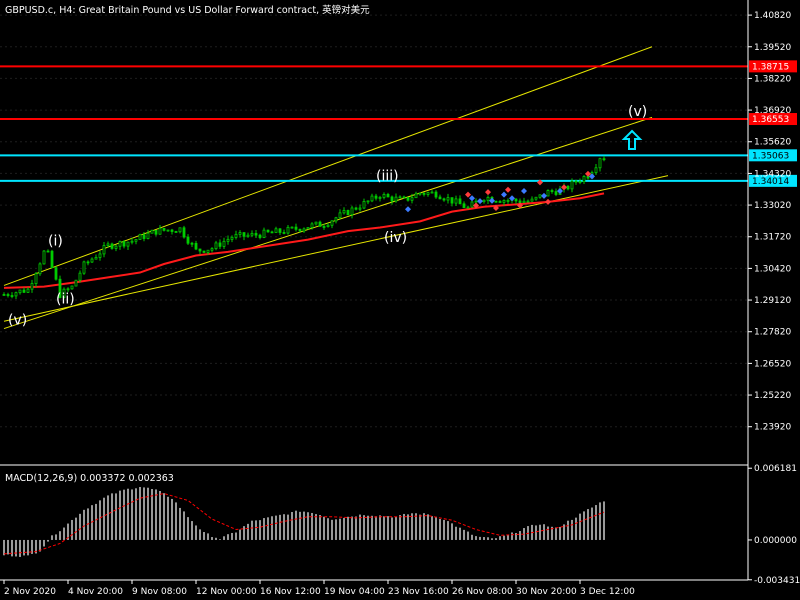  Describe the element at coordinates (30, 592) in the screenshot. I see `time-tick-label: 2 Nov 2020` at that location.